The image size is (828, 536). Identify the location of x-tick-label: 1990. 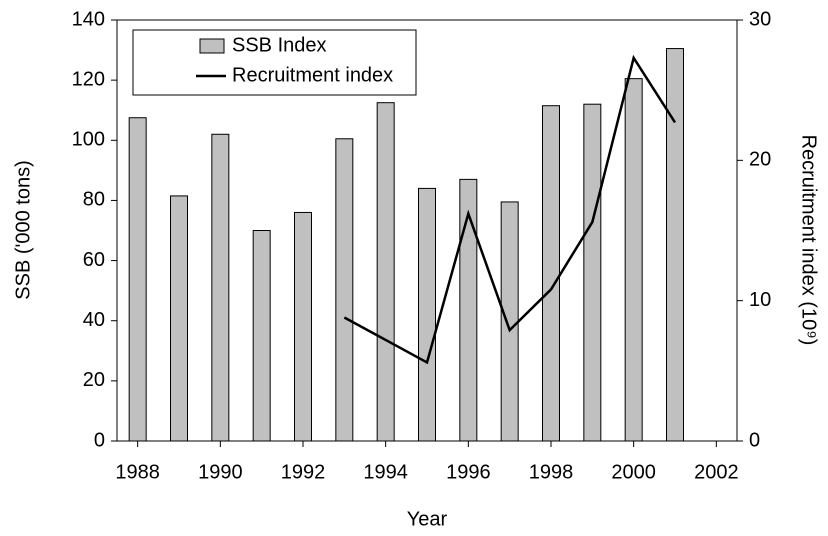
(220, 472).